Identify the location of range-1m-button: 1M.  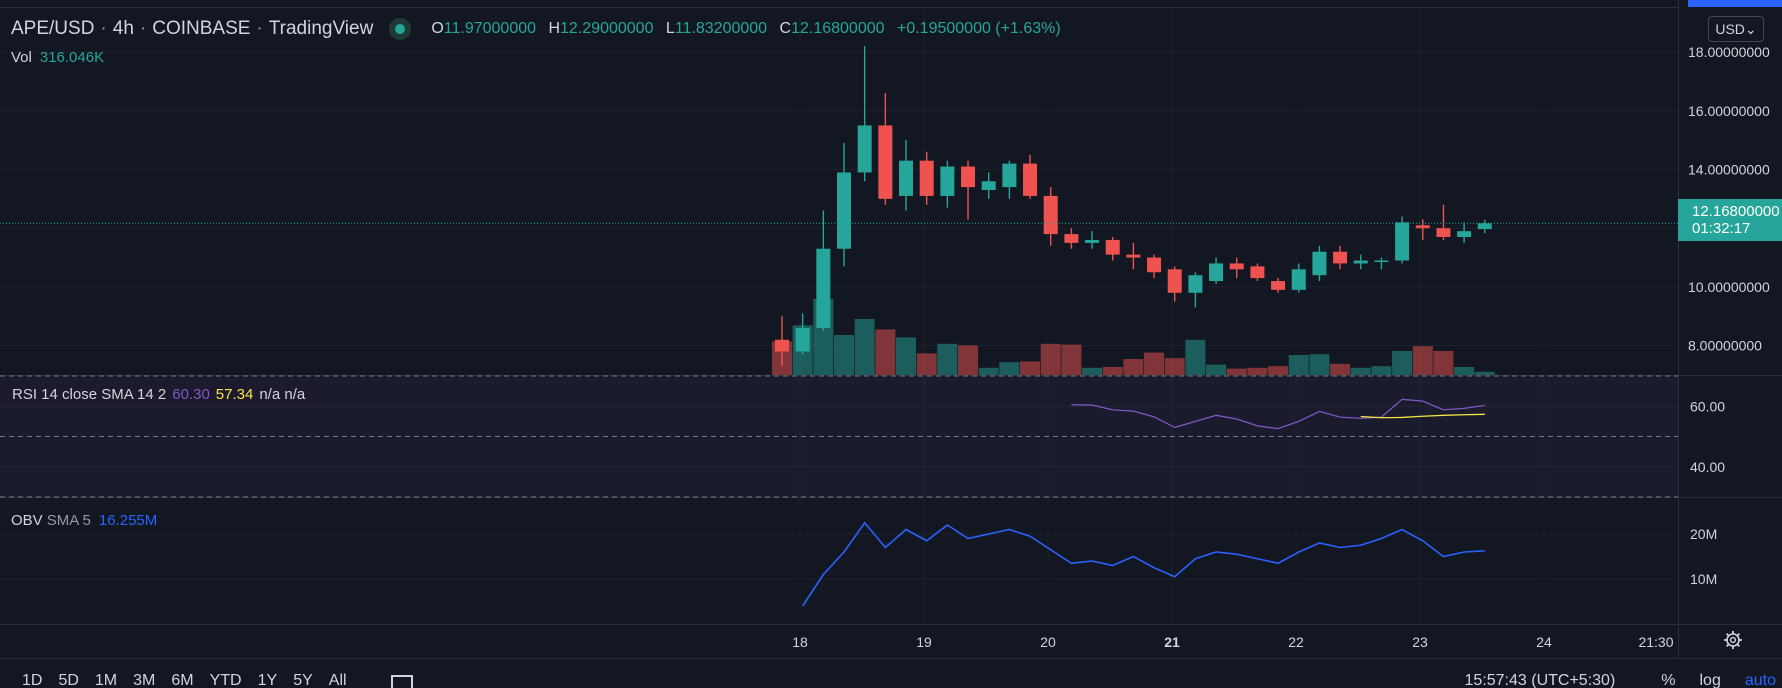
(106, 680).